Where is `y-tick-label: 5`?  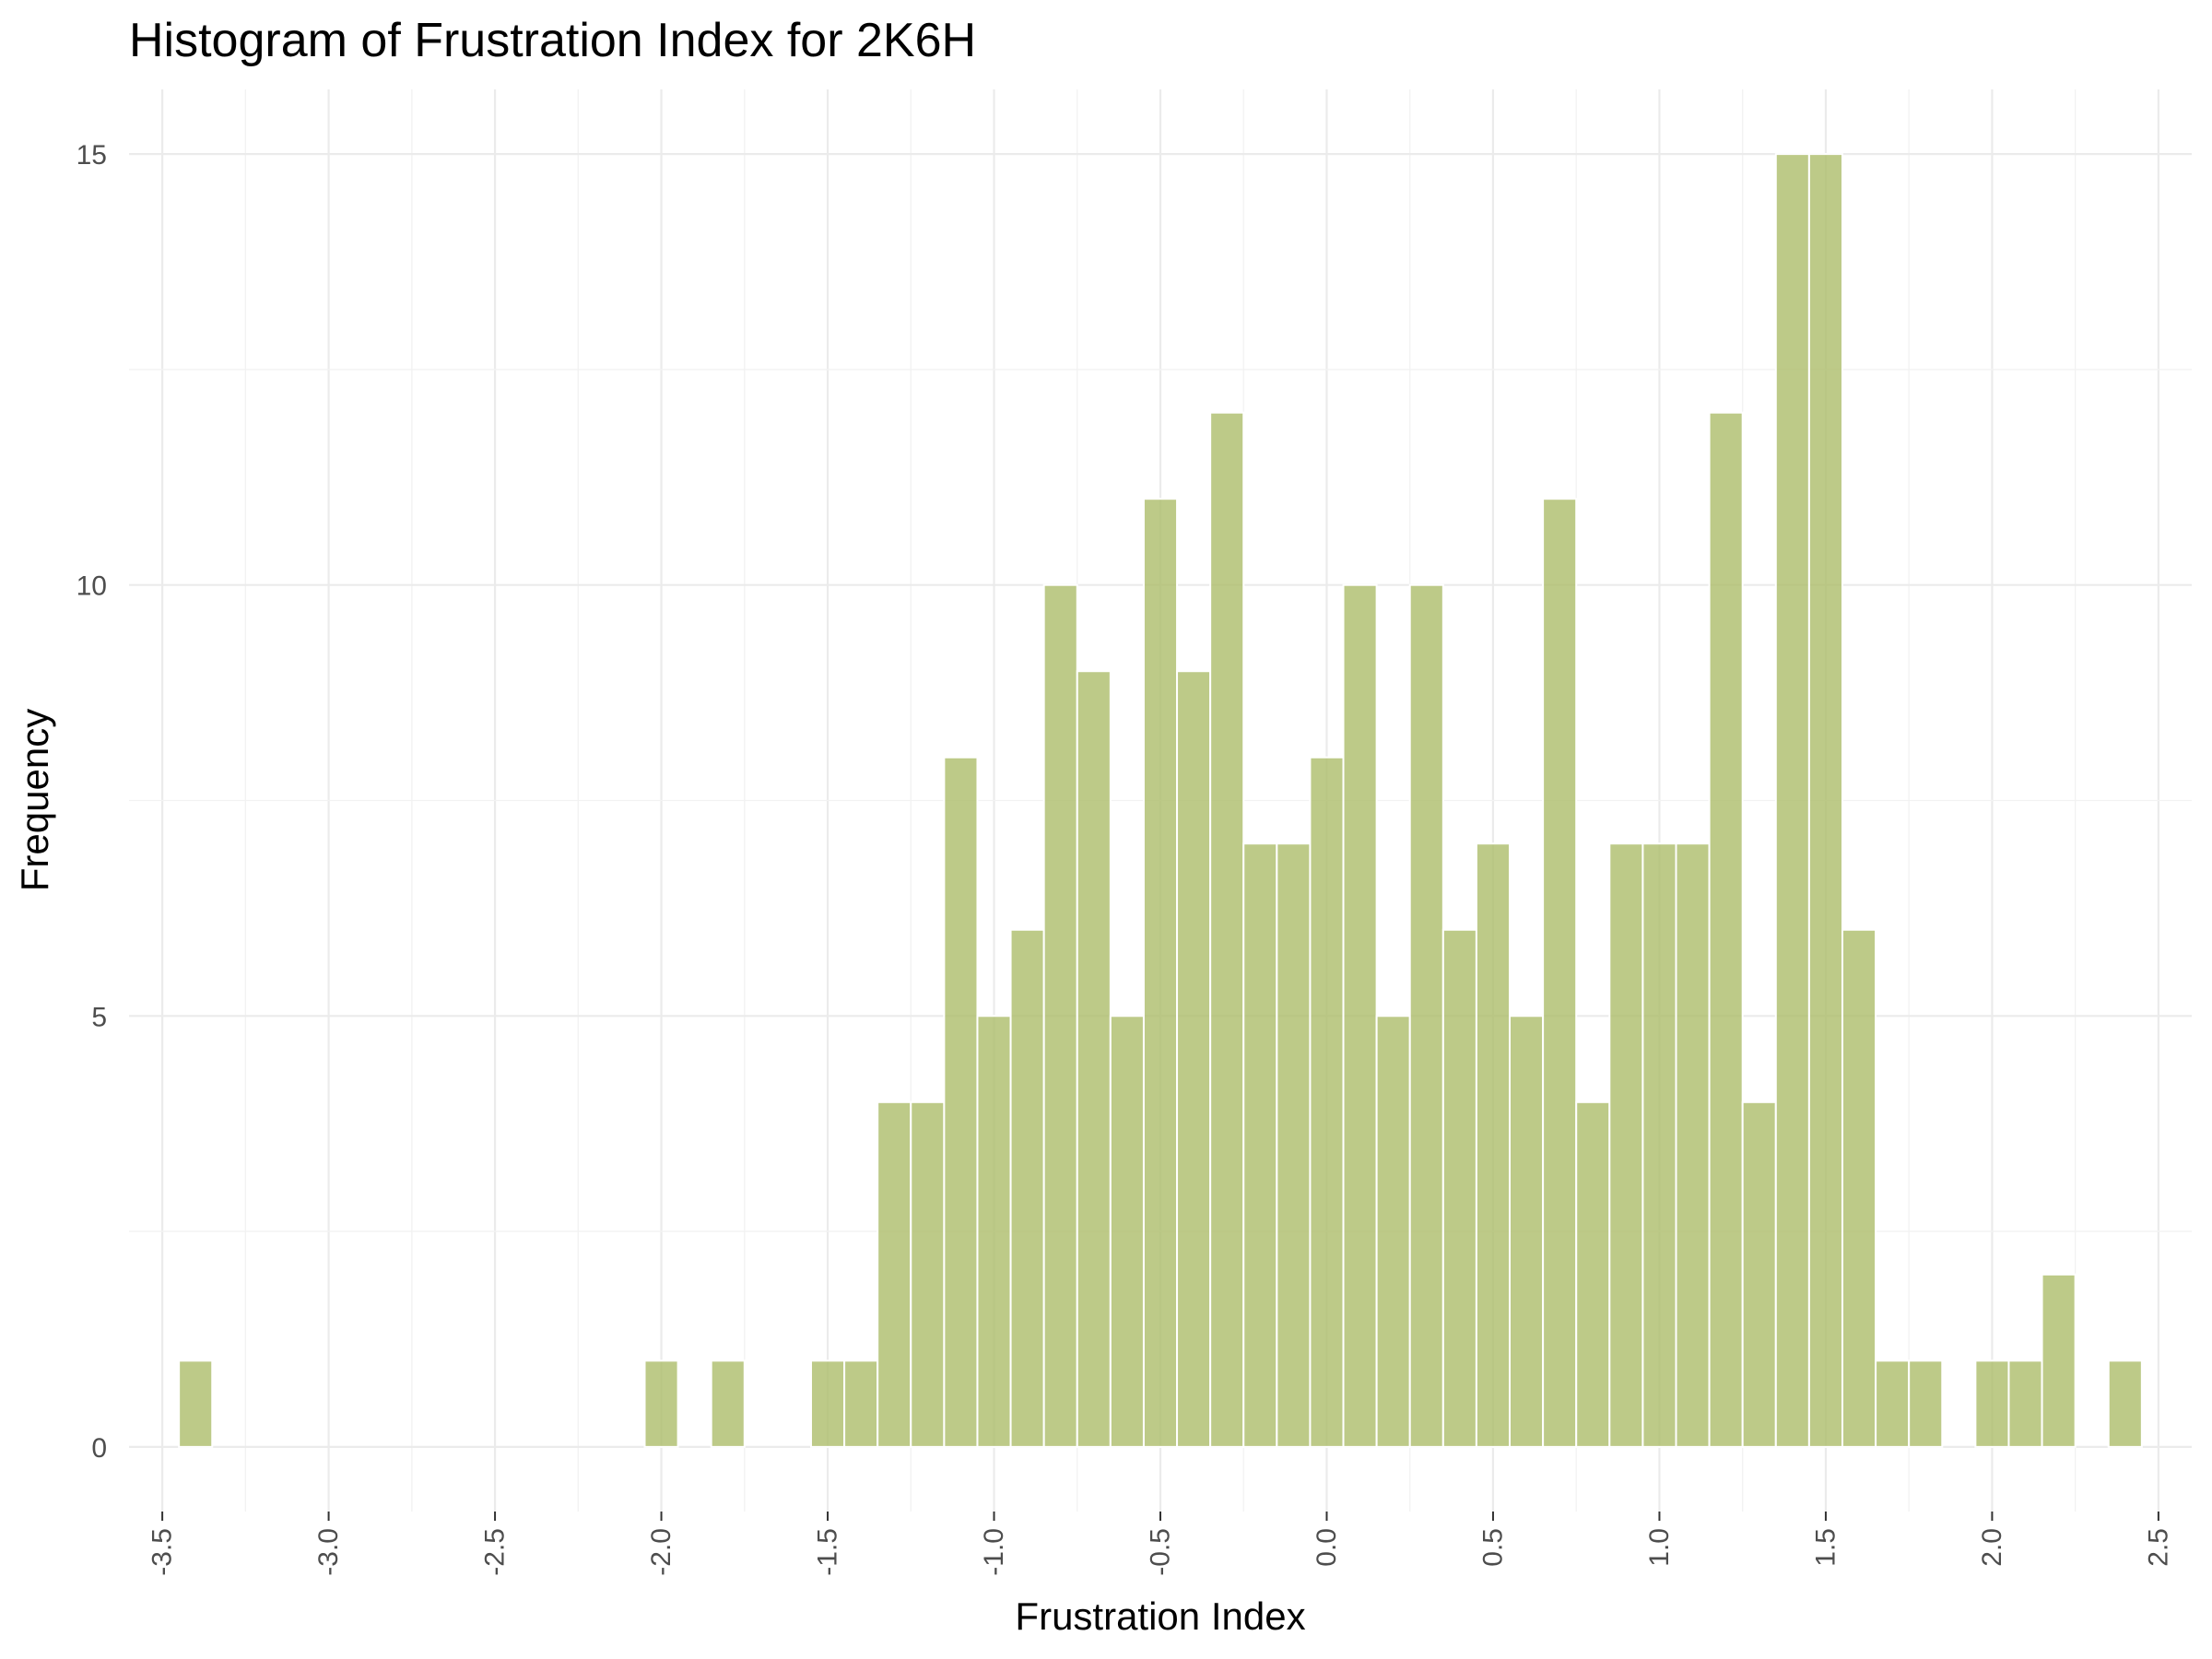 y-tick-label: 5 is located at coordinates (99, 1017).